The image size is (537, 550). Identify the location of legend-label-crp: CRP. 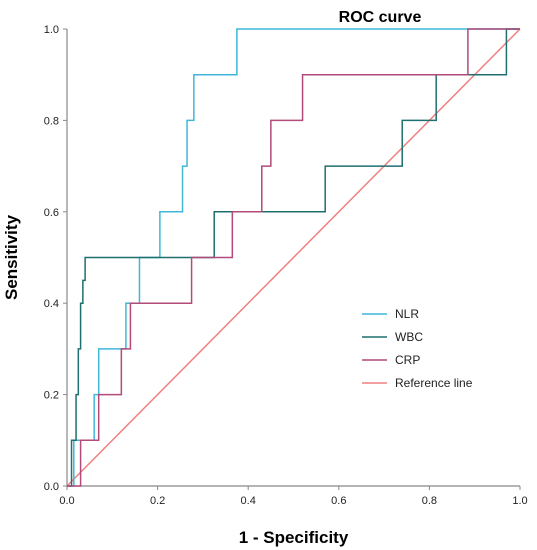
(407, 360).